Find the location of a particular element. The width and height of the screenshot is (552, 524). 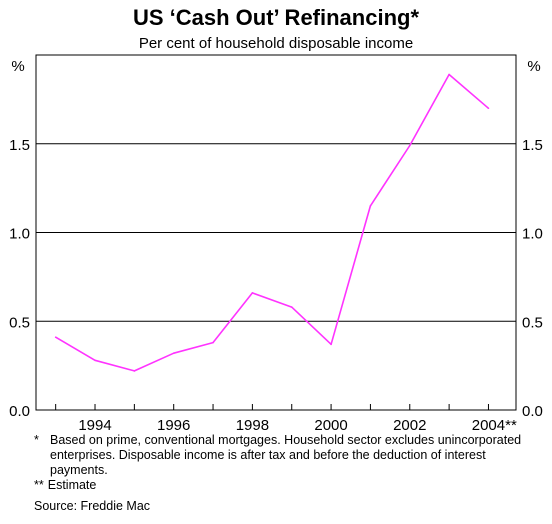

x-tick-label-4: 2002 is located at coordinates (409, 425).